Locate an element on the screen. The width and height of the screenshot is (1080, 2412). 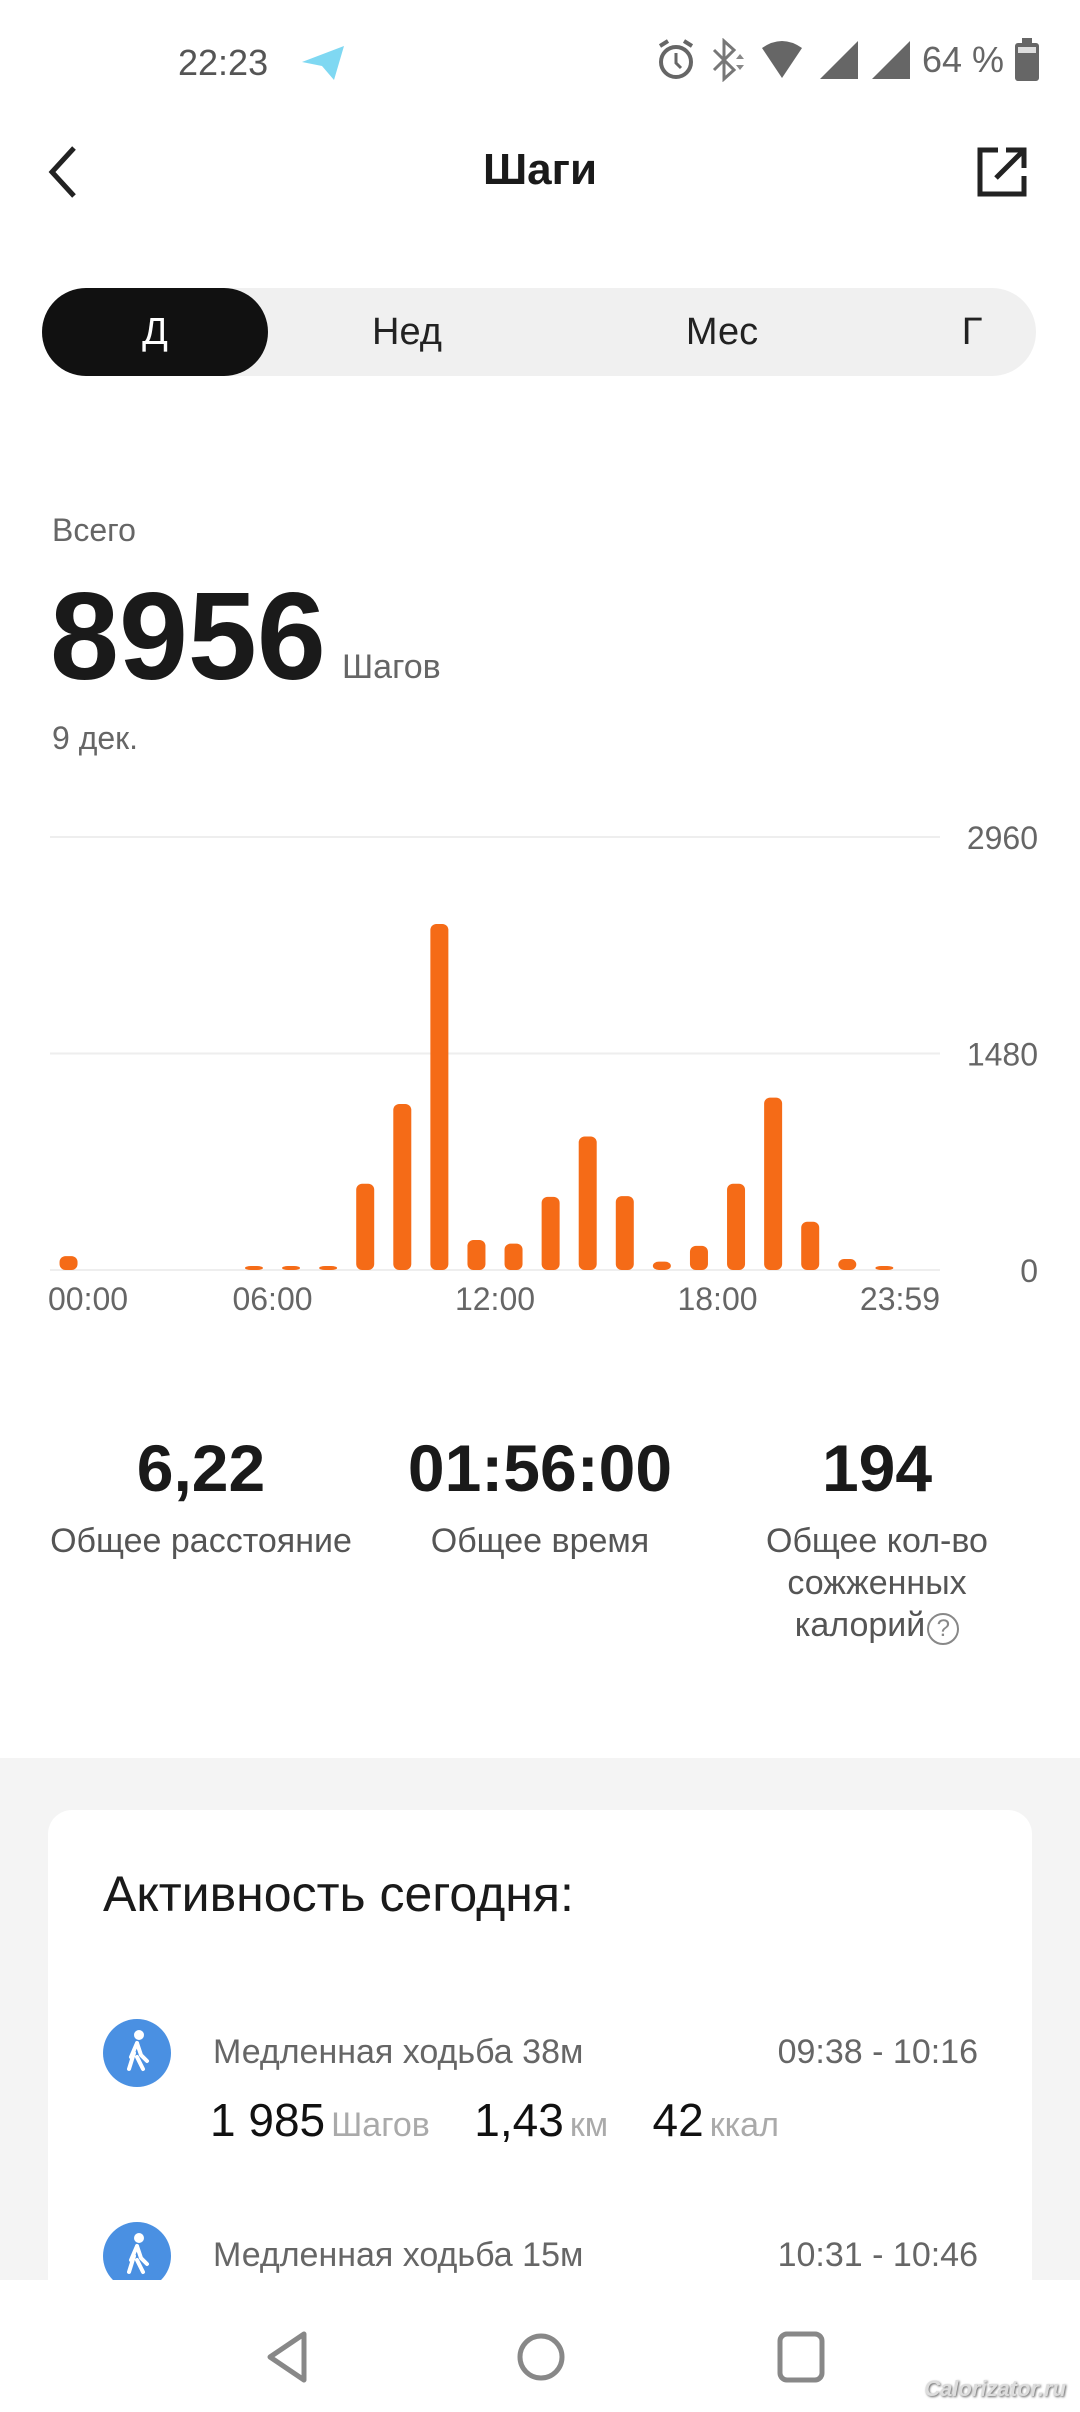
activity-distance: 1,43 is located at coordinates (519, 2120).